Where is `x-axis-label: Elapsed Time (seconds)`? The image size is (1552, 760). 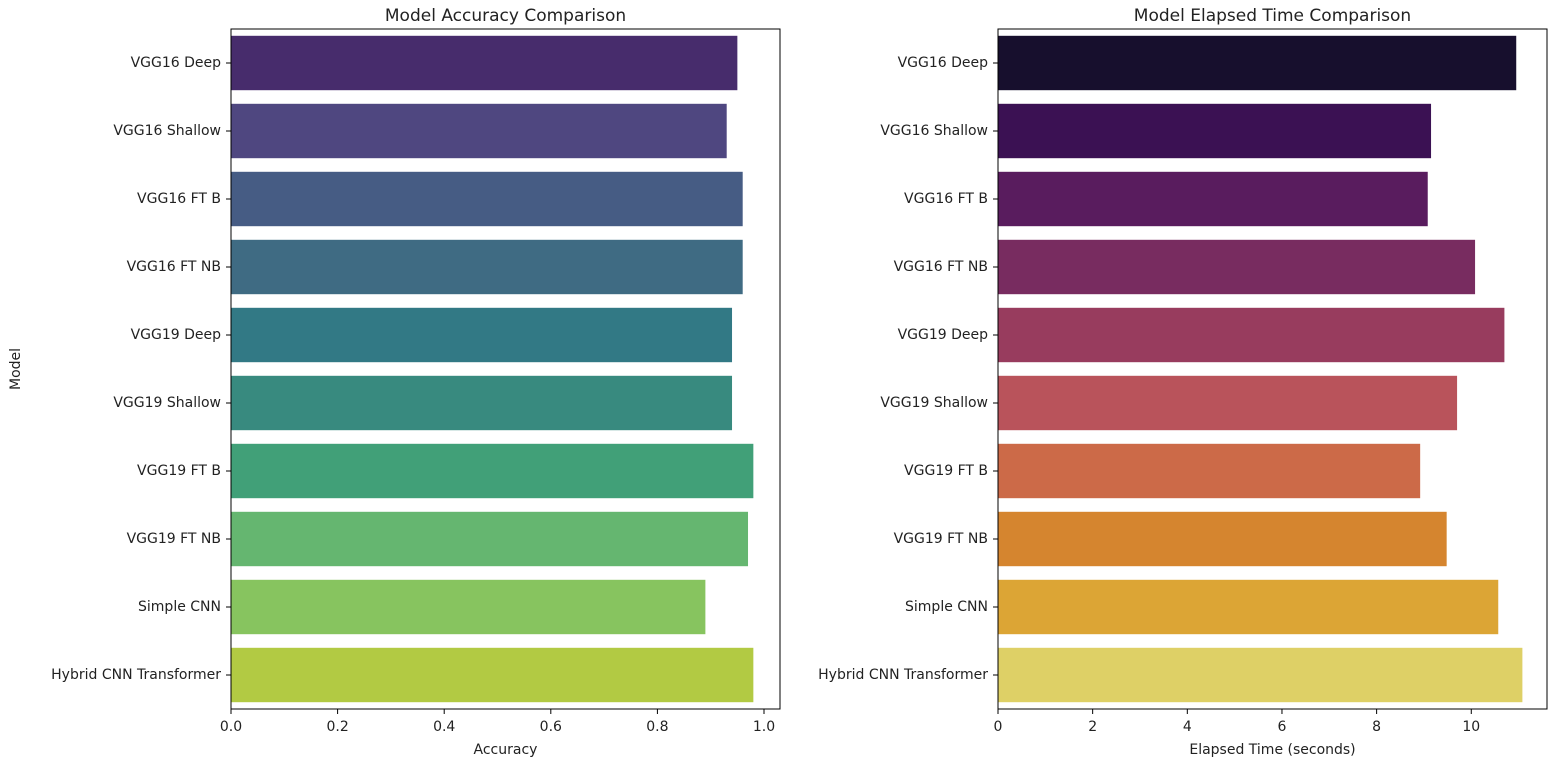
x-axis-label: Elapsed Time (seconds) is located at coordinates (1272, 750).